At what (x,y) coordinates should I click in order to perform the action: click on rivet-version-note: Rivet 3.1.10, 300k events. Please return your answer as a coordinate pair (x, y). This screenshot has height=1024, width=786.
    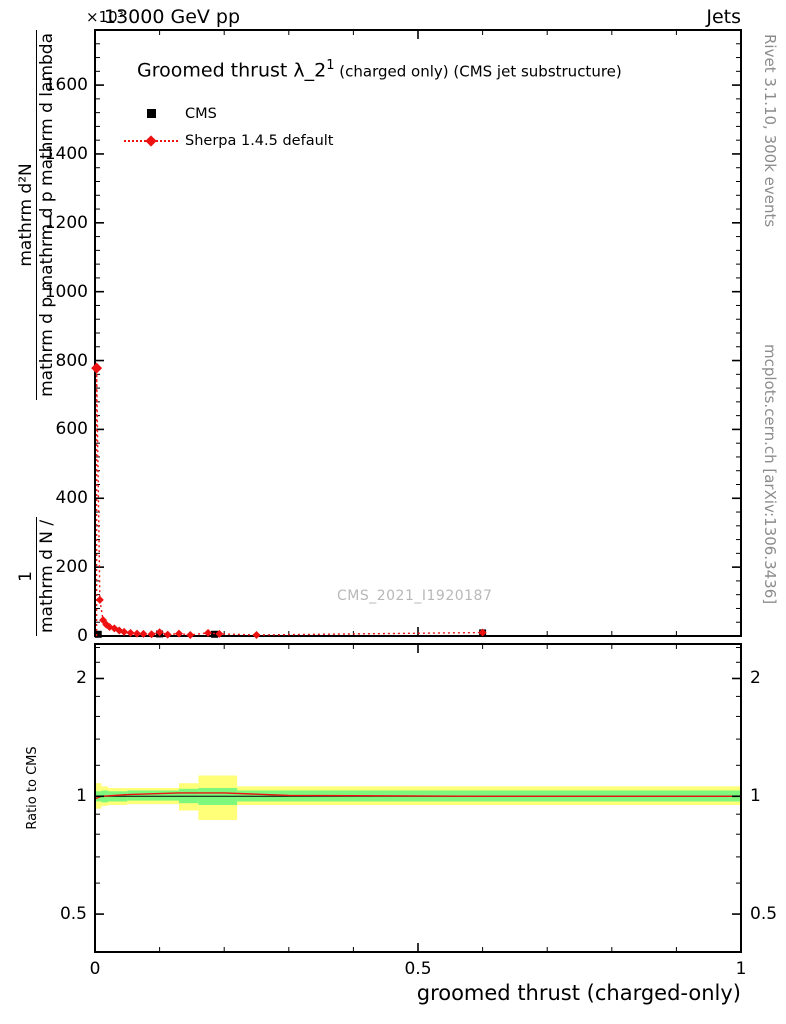
    Looking at the image, I should click on (770, 131).